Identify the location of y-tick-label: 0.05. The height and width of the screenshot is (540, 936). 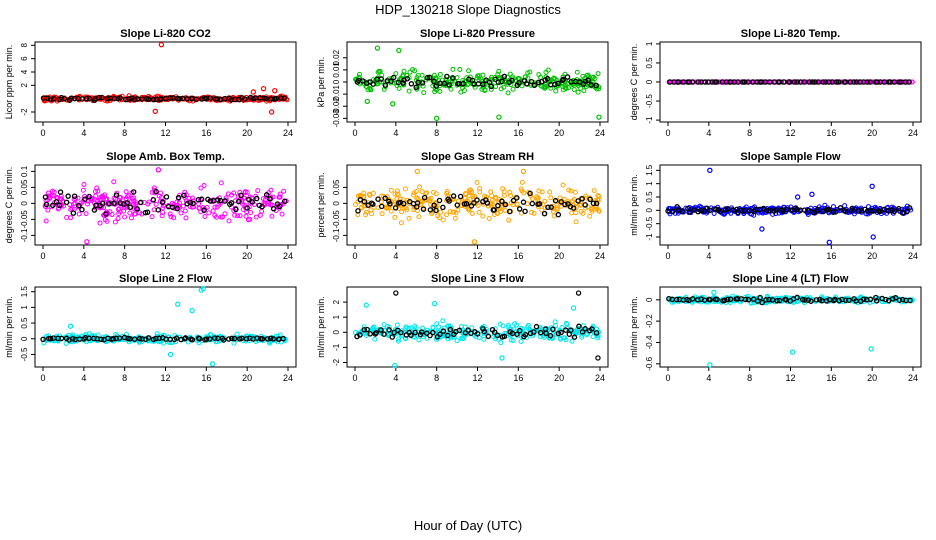
(24, 187).